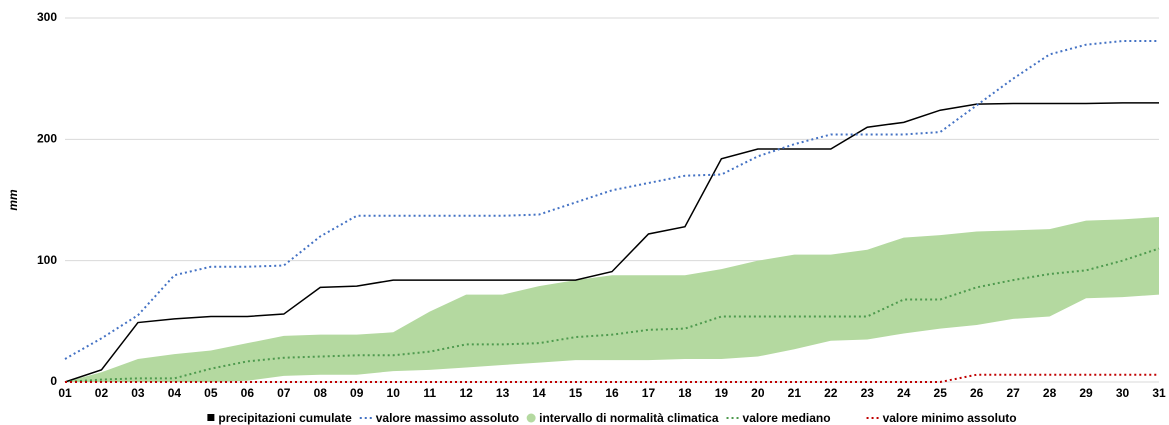 This screenshot has width=1169, height=425. What do you see at coordinates (941, 393) in the screenshot?
I see `x-tick-label: 25` at bounding box center [941, 393].